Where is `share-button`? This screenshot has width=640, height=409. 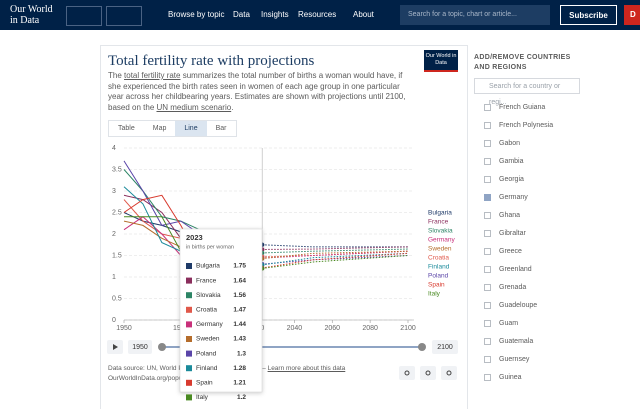
share-button is located at coordinates (428, 373).